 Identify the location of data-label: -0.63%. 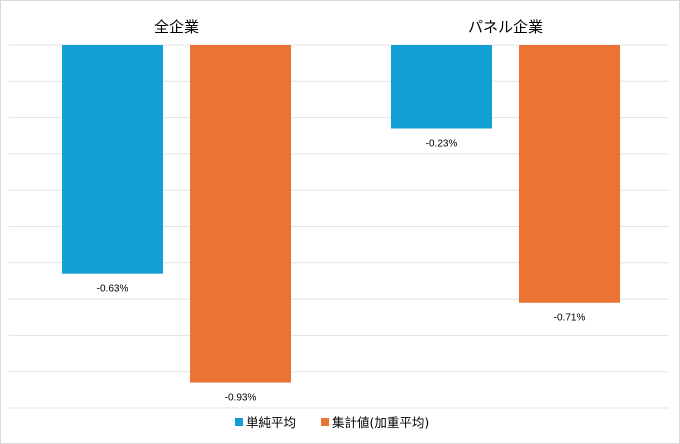
(113, 289).